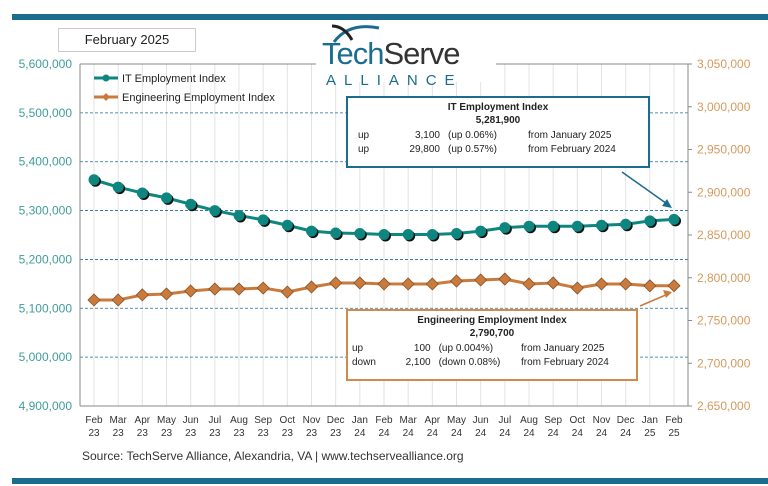 This screenshot has height=486, width=768. What do you see at coordinates (336, 427) in the screenshot?
I see `x-tick-label: Dec 23` at bounding box center [336, 427].